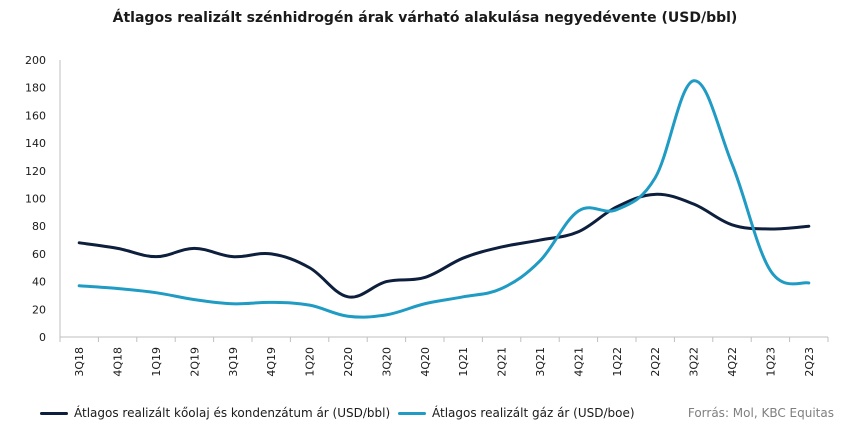  Describe the element at coordinates (35, 115) in the screenshot. I see `y-tick-label: 160` at that location.